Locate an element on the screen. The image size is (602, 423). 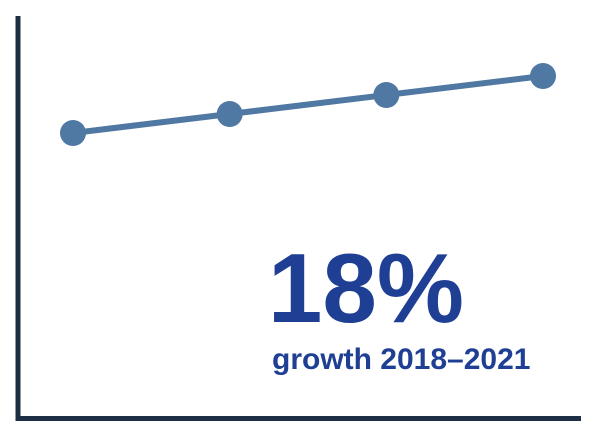
data-point-2021 is located at coordinates (543, 76).